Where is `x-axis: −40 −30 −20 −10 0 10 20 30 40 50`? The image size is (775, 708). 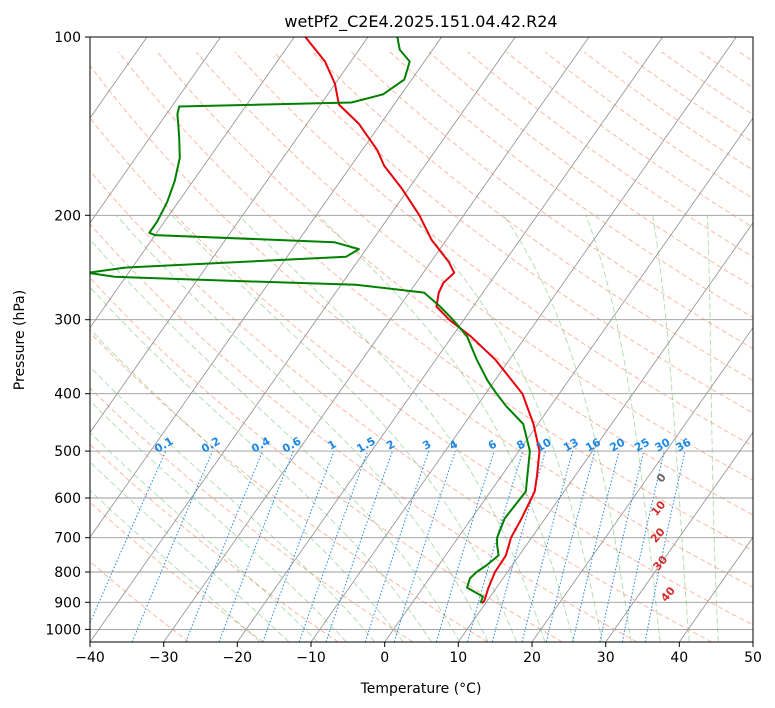
x-axis: −40 −30 −20 −10 0 10 20 30 40 50 is located at coordinates (418, 654).